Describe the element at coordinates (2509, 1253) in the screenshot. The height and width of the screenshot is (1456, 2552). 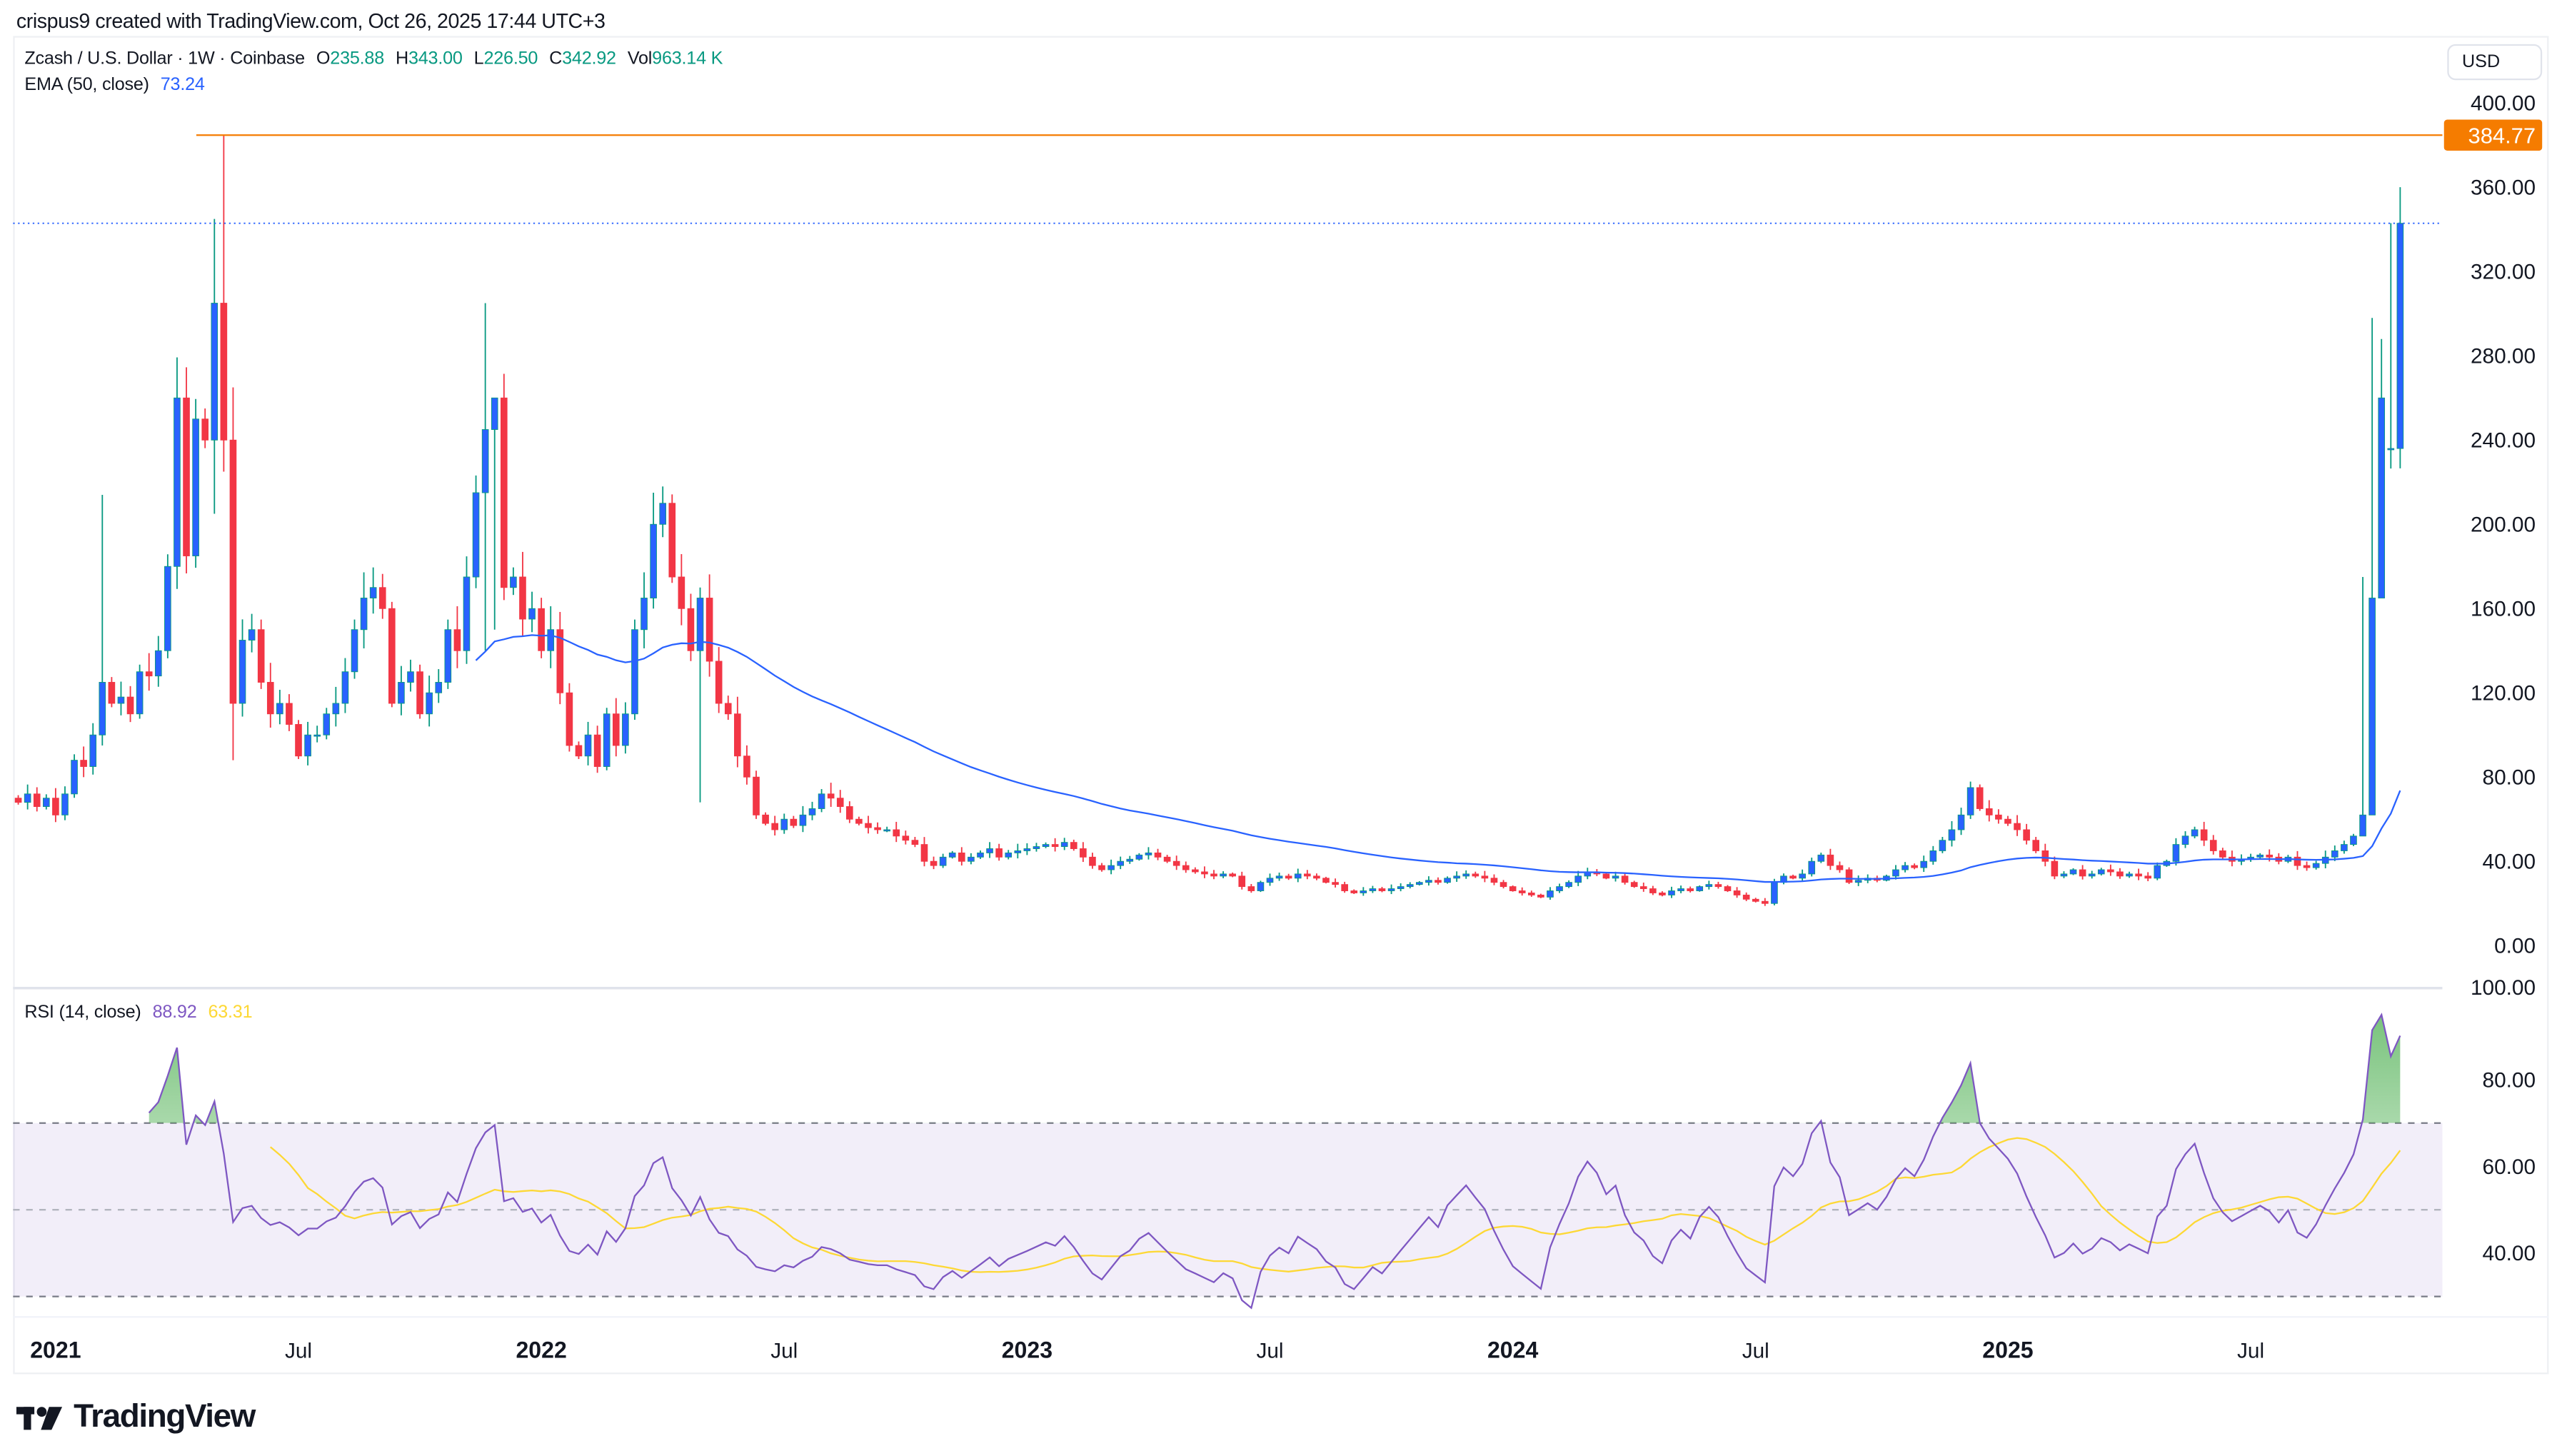
I see `rsi-tick-label: 40.00` at that location.